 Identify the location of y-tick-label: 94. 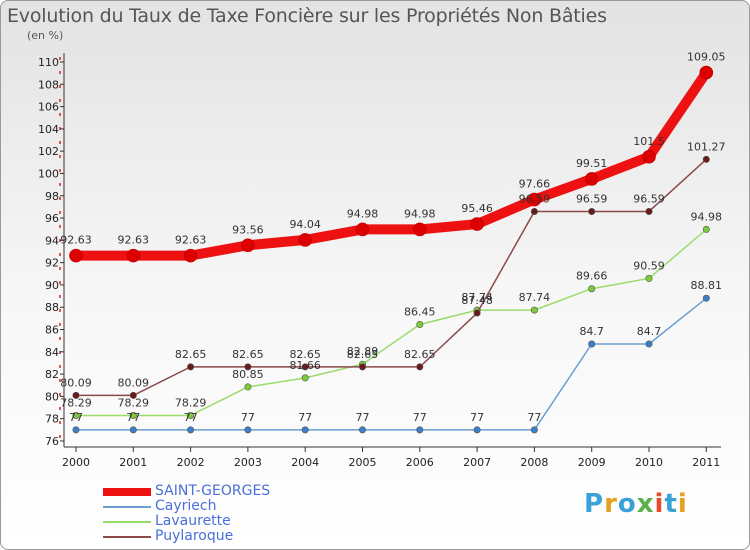
(52, 240).